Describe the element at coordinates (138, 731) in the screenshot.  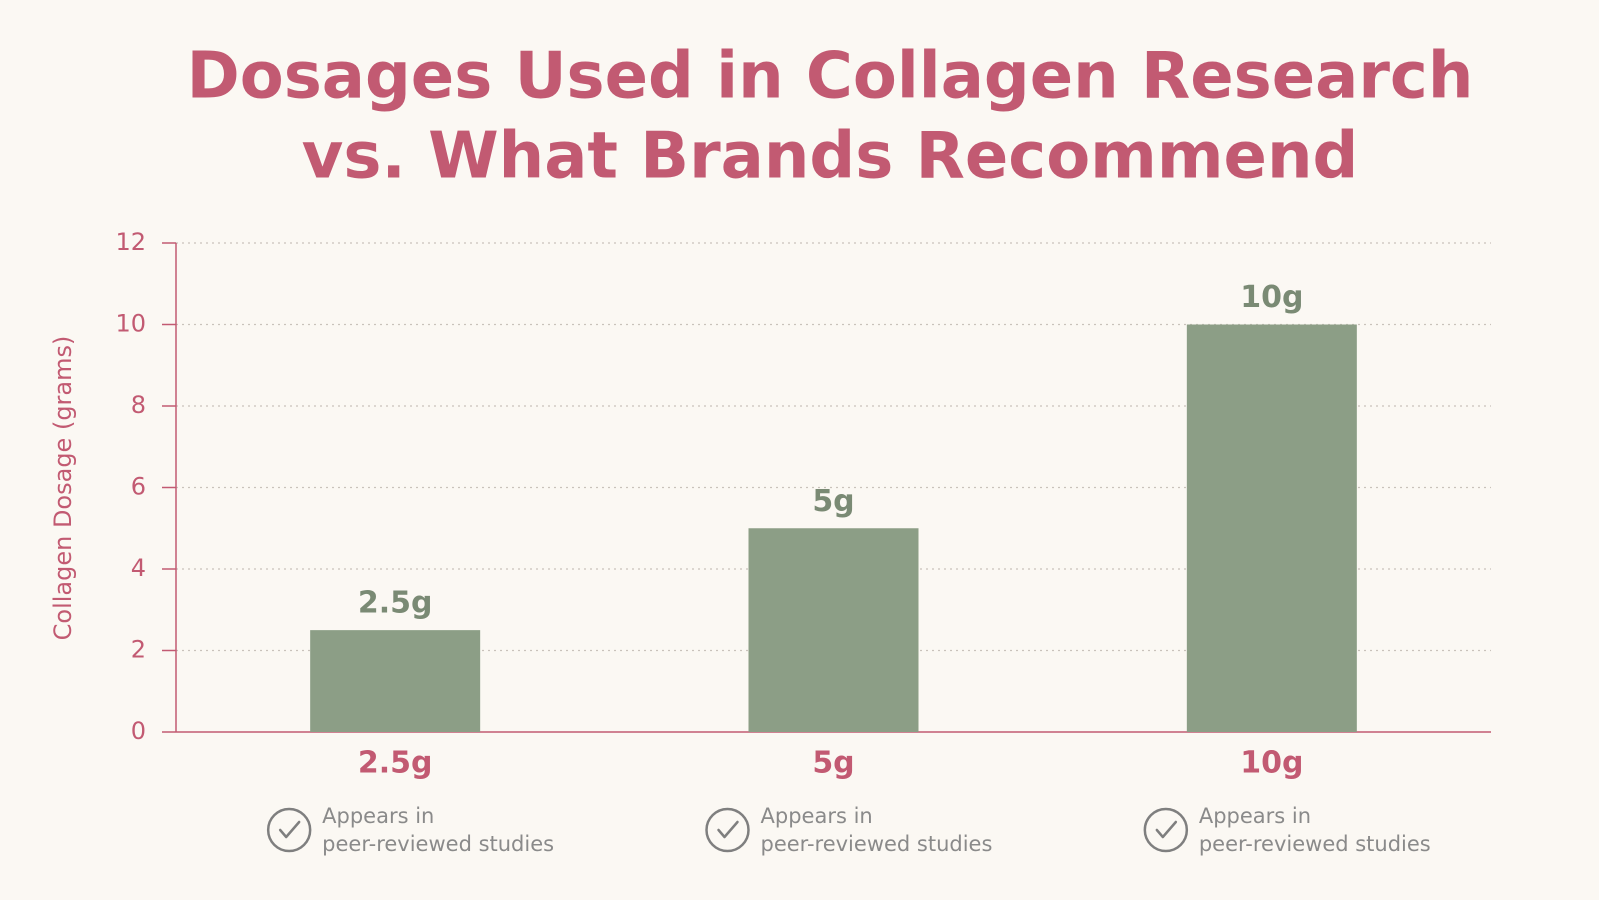
I see `y-tick-label: 0` at that location.